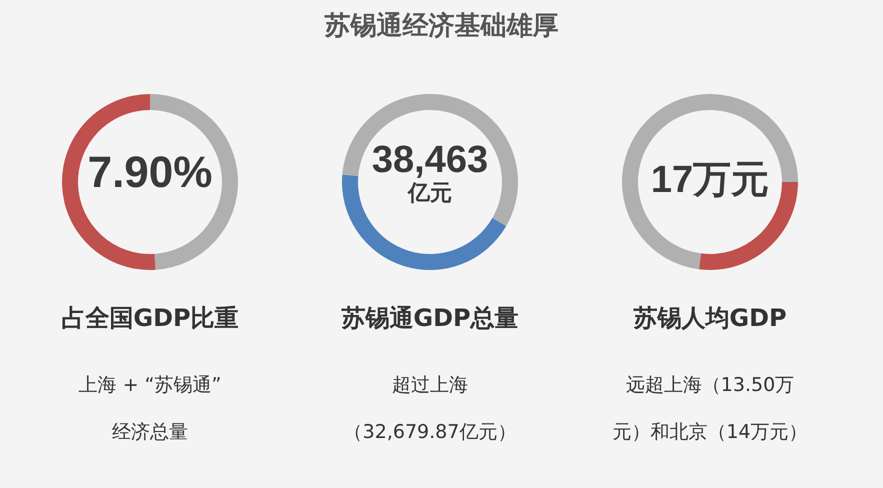 The image size is (883, 488). I want to click on text: 元）和北京（14万元）, so click(710, 432).